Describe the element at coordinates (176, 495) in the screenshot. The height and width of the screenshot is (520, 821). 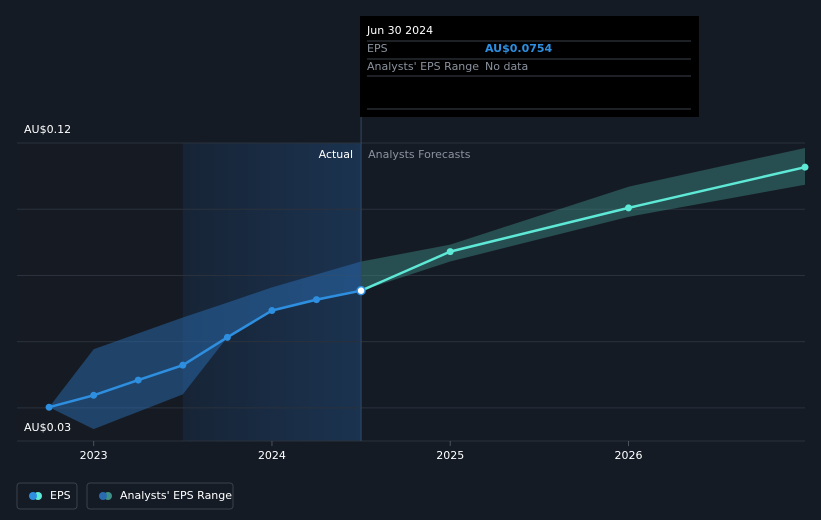
I see `legend-label: Analysts' EPS Range` at that location.